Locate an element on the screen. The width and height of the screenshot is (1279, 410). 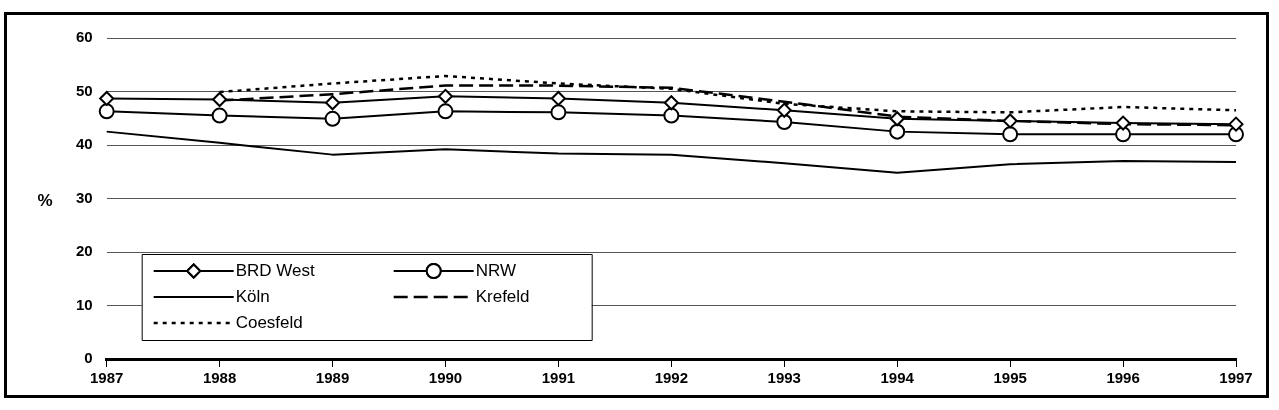
x-tick-label: 1997 is located at coordinates (1236, 378).